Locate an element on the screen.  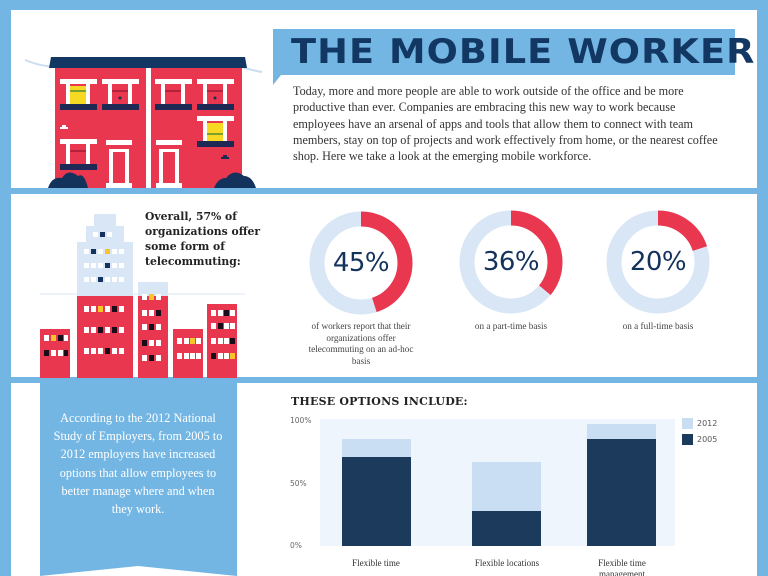
donut-caption: on a full-time basis is located at coordinates (658, 326).